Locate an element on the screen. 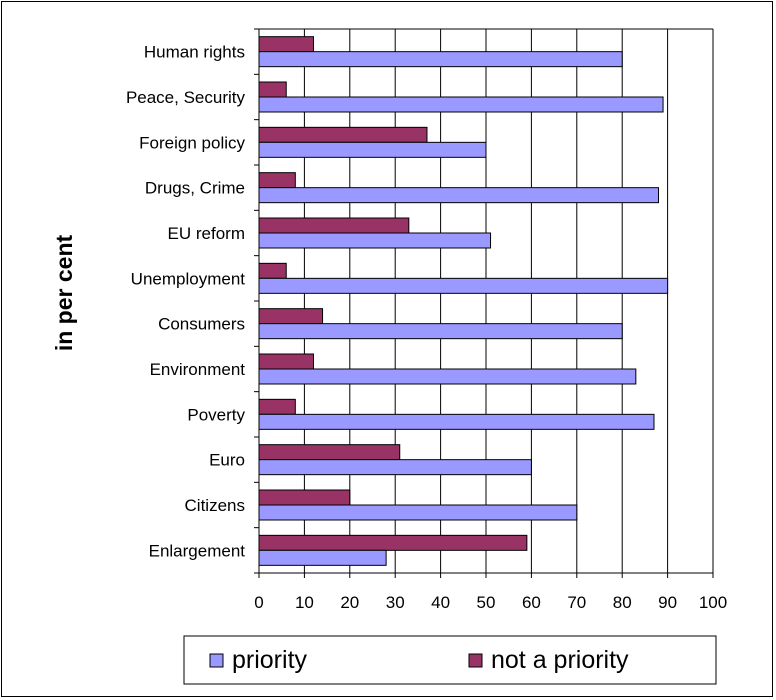 This screenshot has width=776, height=700. x-tick-labels: 0 10 20 30 40 50 60 70 80 90 100 is located at coordinates (490, 602).